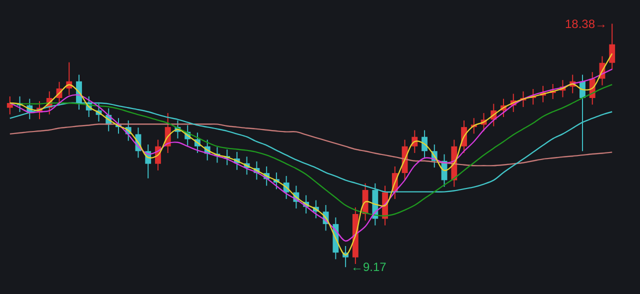  Describe the element at coordinates (369, 267) in the screenshot. I see `annotation: ←9.17` at that location.